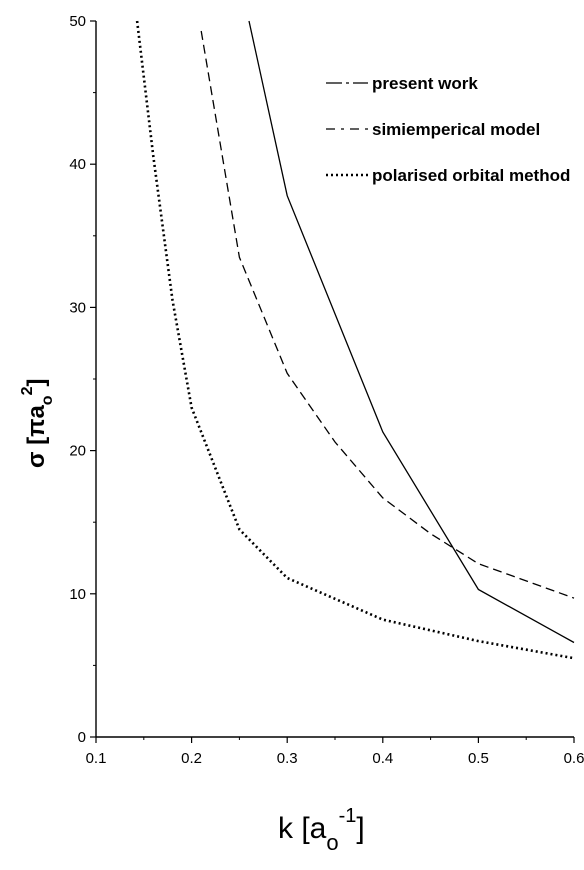 The image size is (584, 870). I want to click on x-tick-label: 0.6, so click(574, 758).